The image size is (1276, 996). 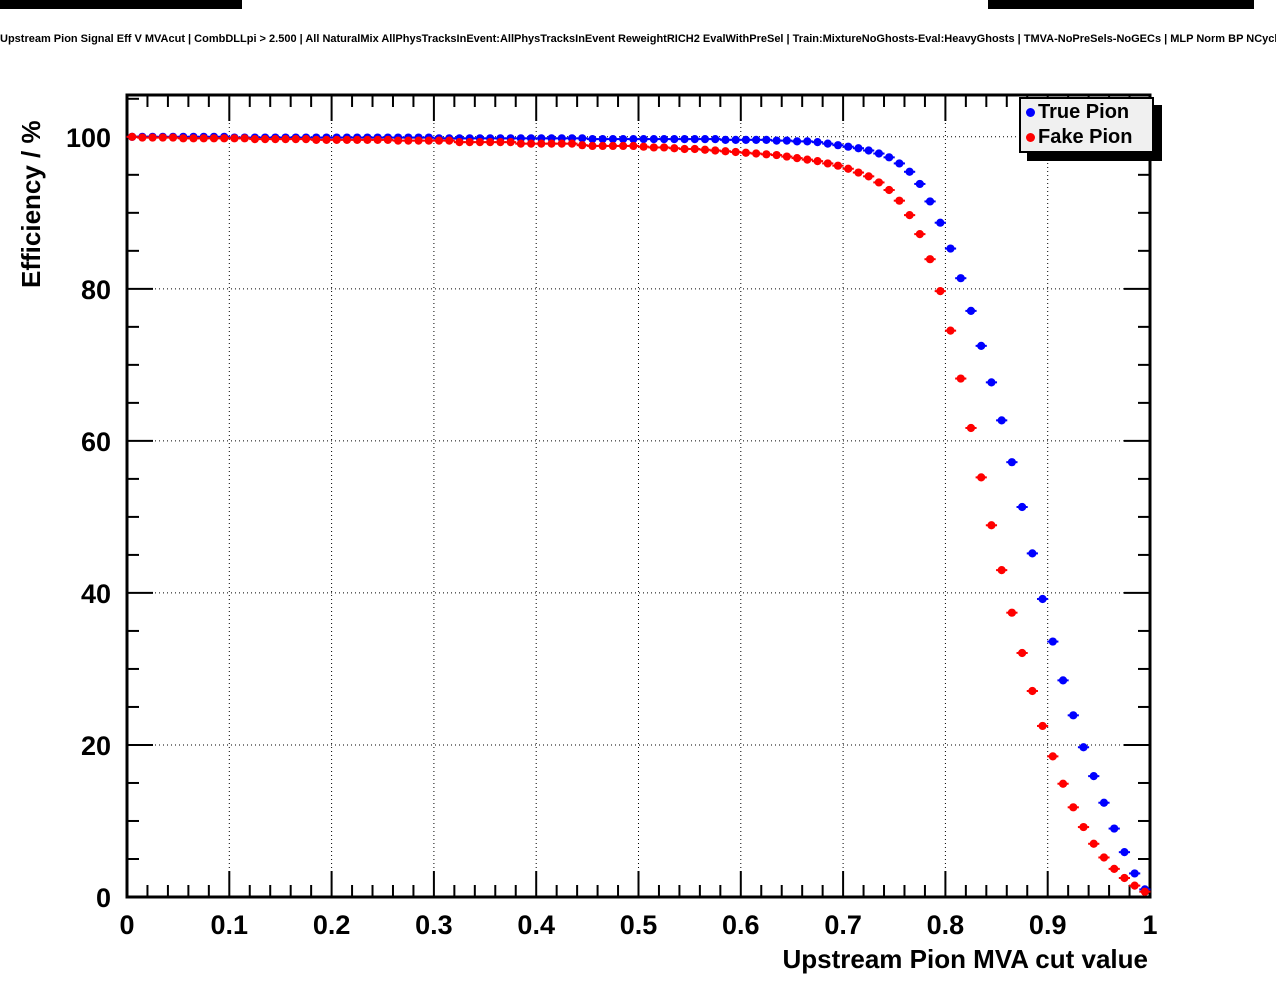 I want to click on legend-label-true-pion: True Pion, so click(x=1084, y=112).